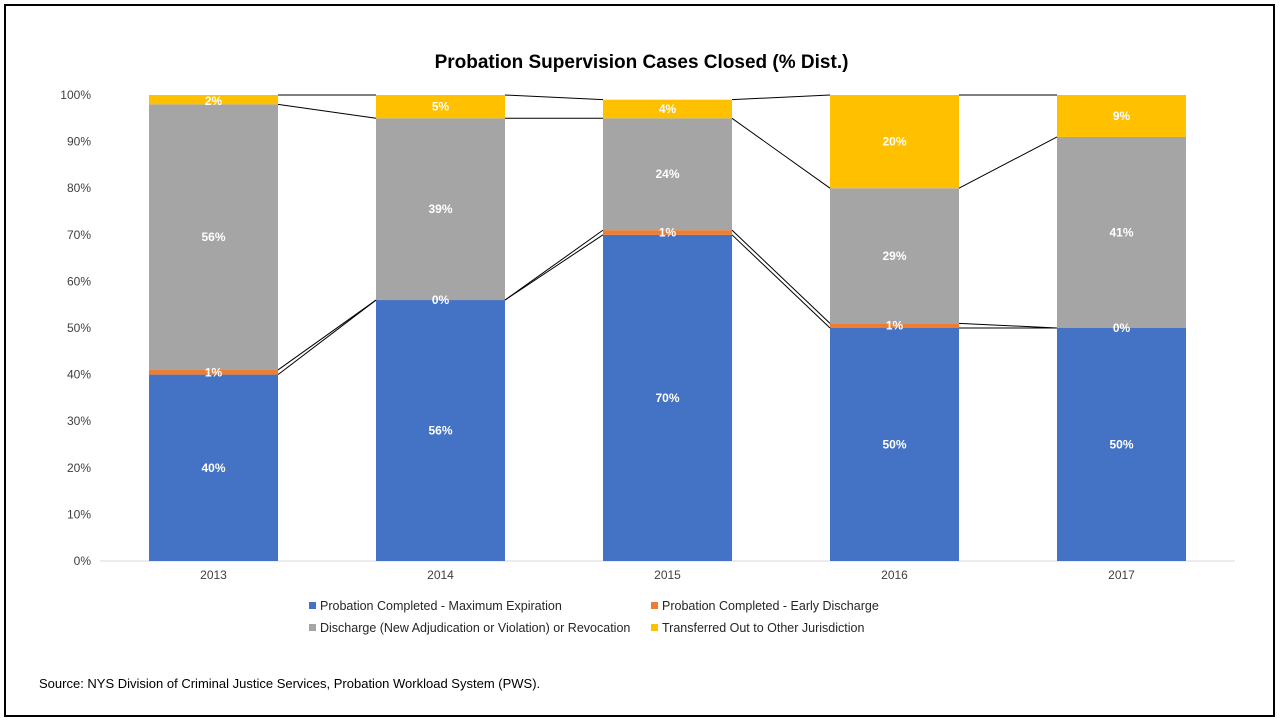  I want to click on x-tick-label: 2015, so click(667, 575).